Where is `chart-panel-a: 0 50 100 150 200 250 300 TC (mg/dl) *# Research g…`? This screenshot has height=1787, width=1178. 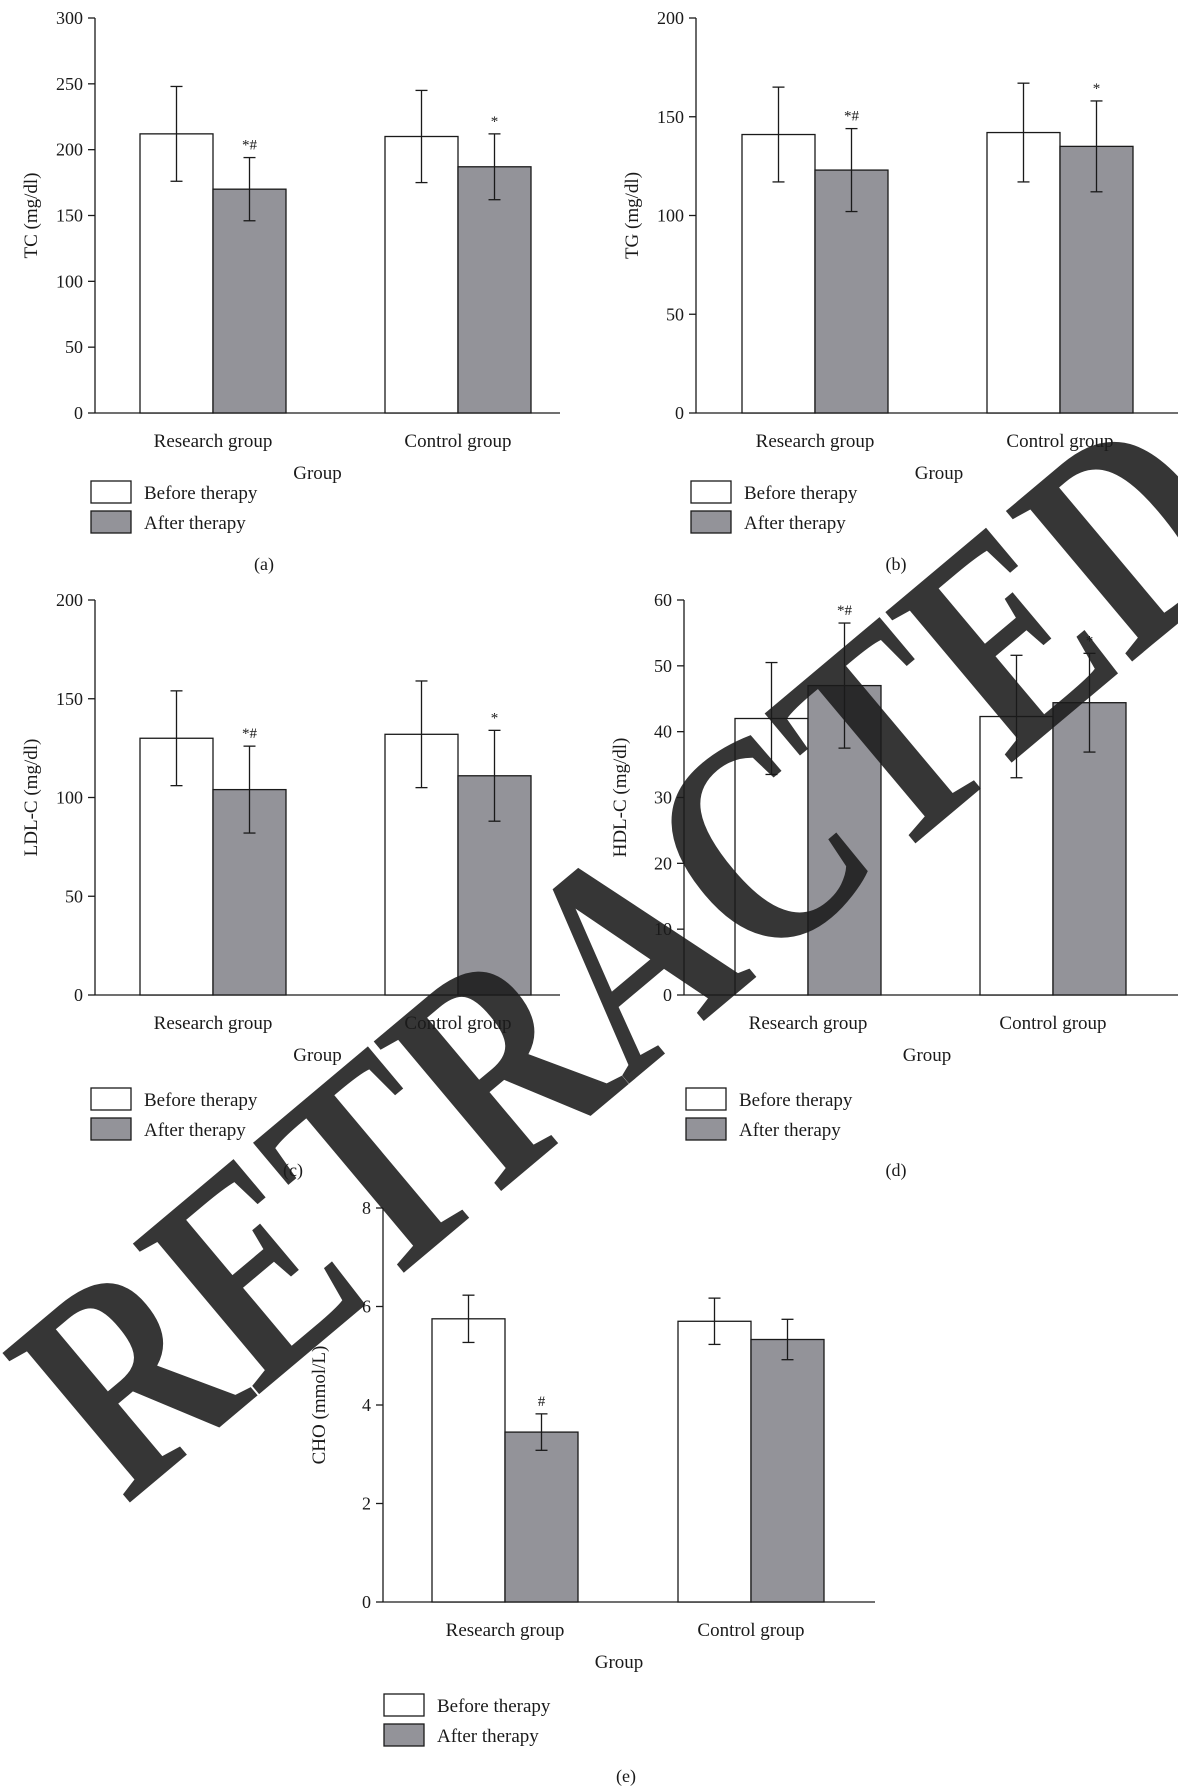 chart-panel-a: 0 50 100 150 200 250 300 TC (mg/dl) *# Research g… is located at coordinates (290, 291).